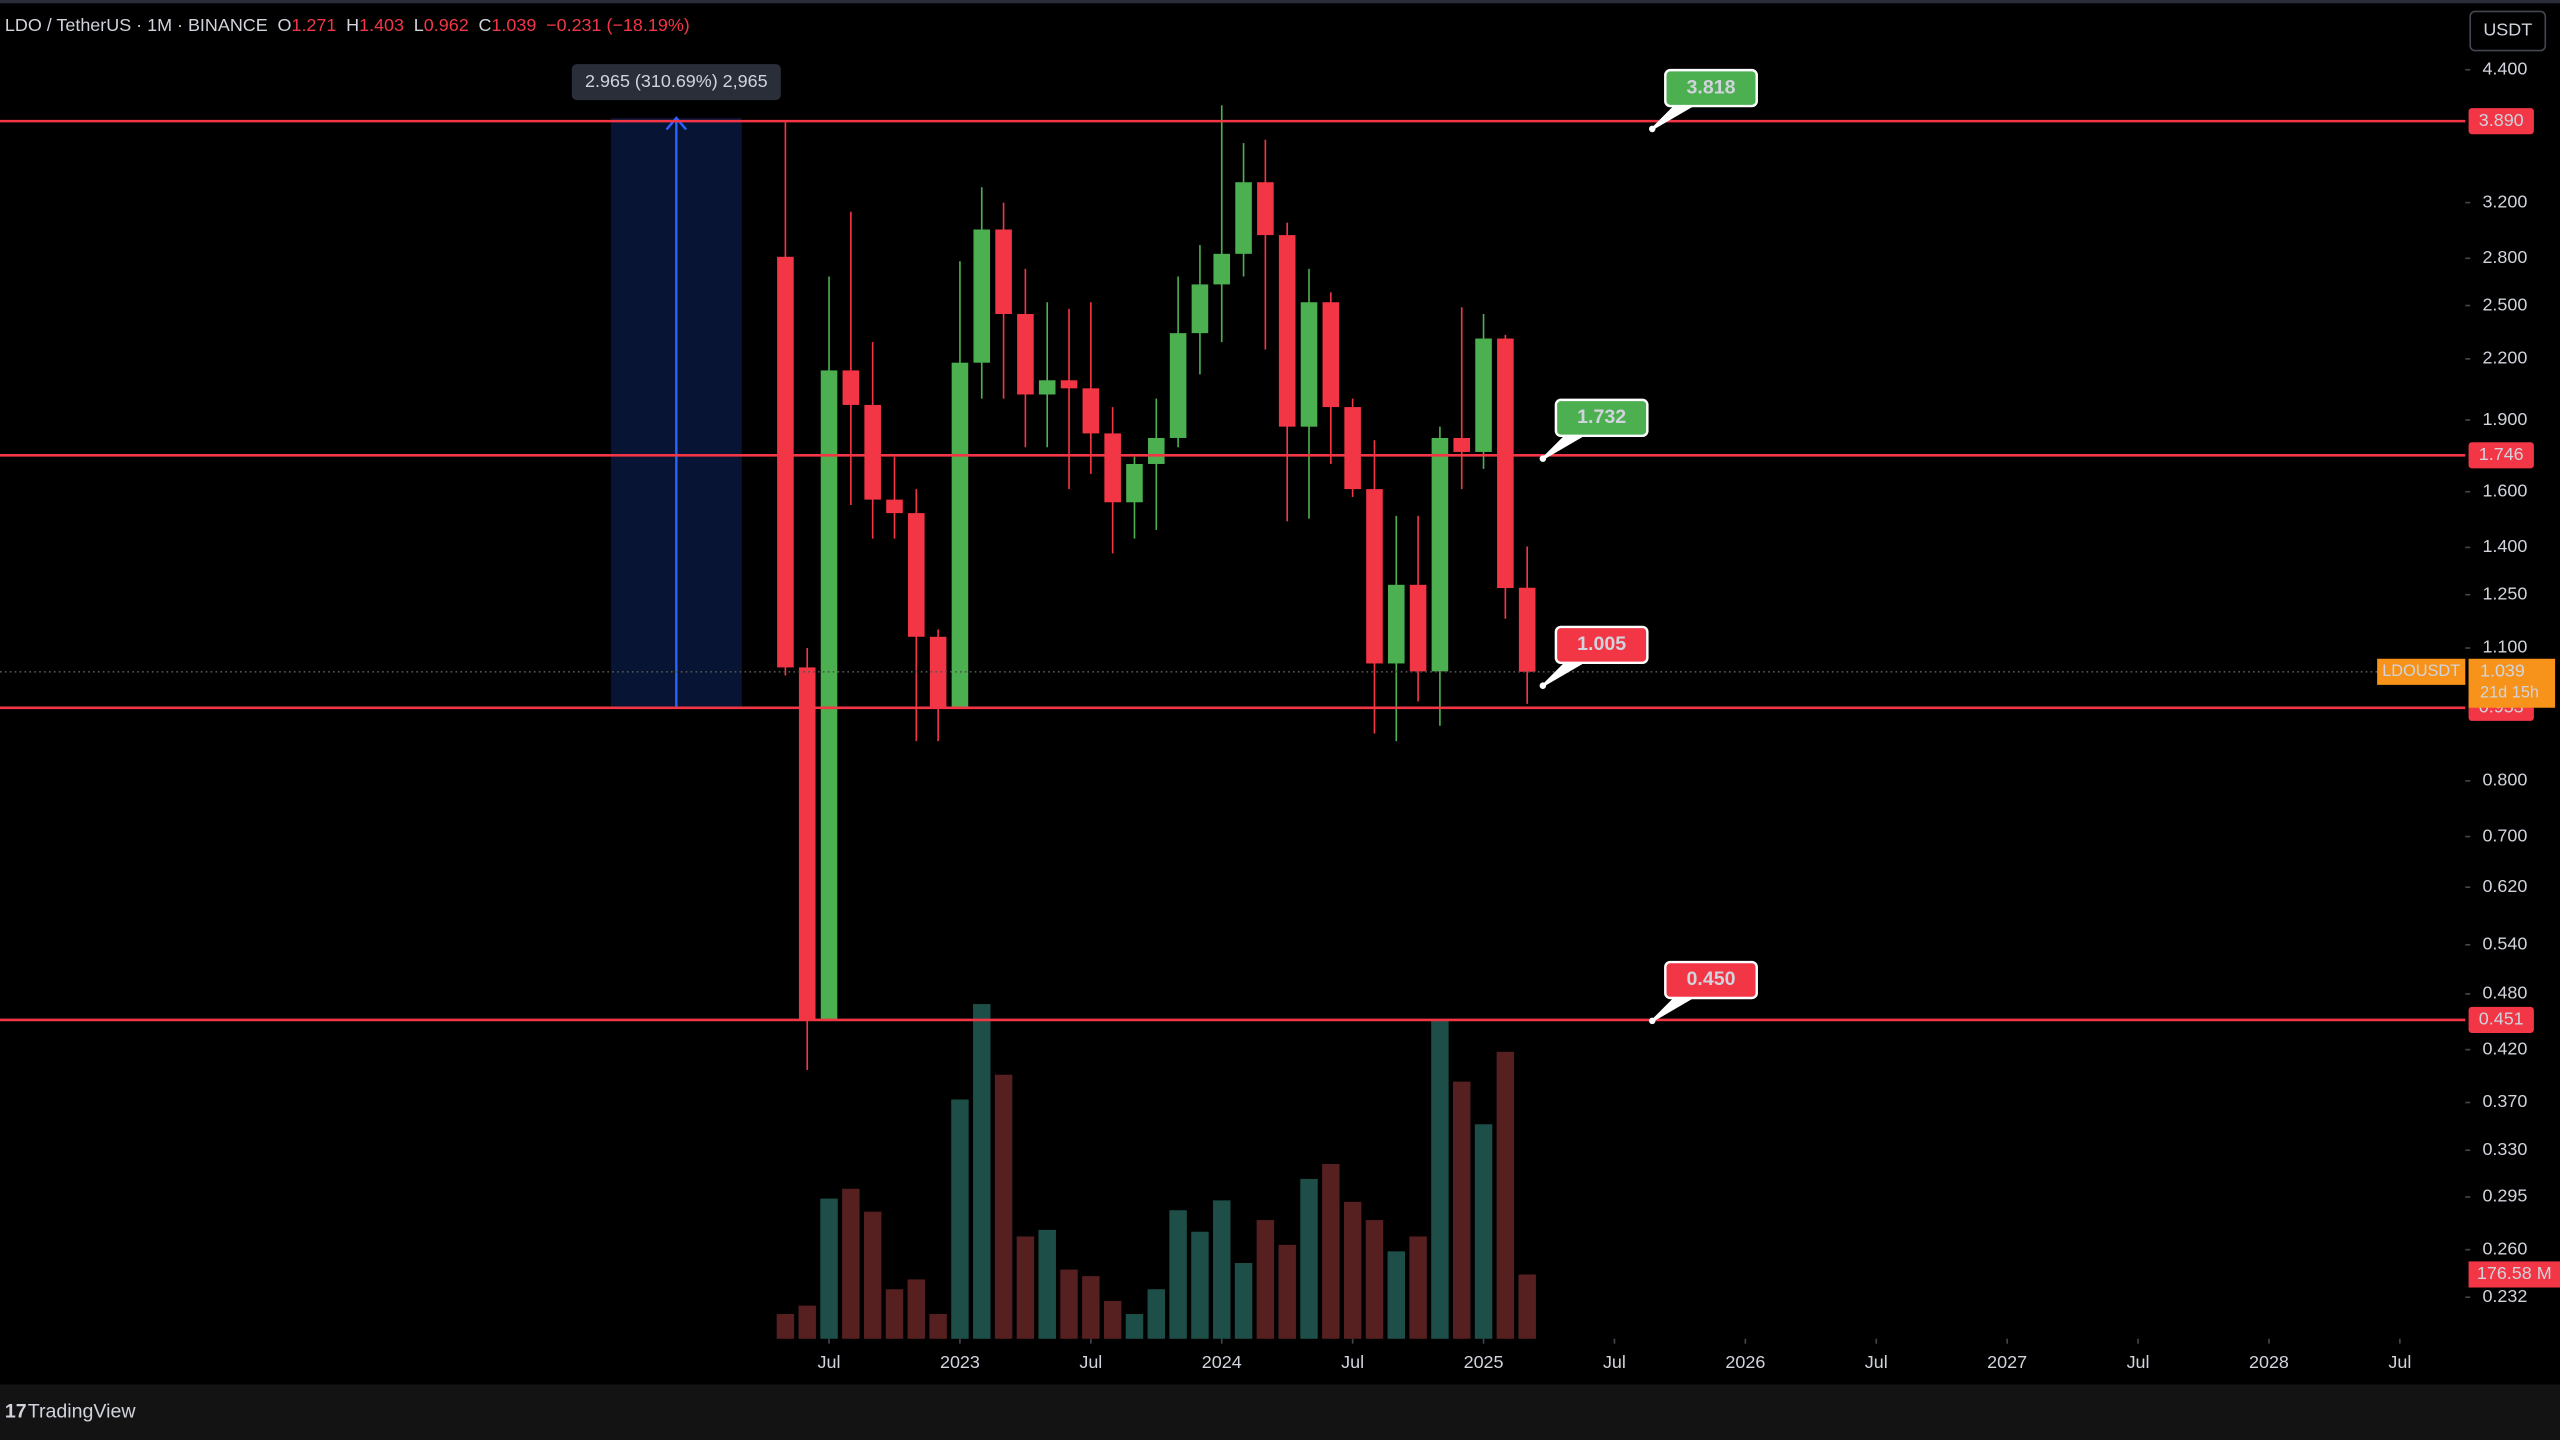 The width and height of the screenshot is (2560, 1440). What do you see at coordinates (960, 1362) in the screenshot?
I see `x-tick-label: 2023` at bounding box center [960, 1362].